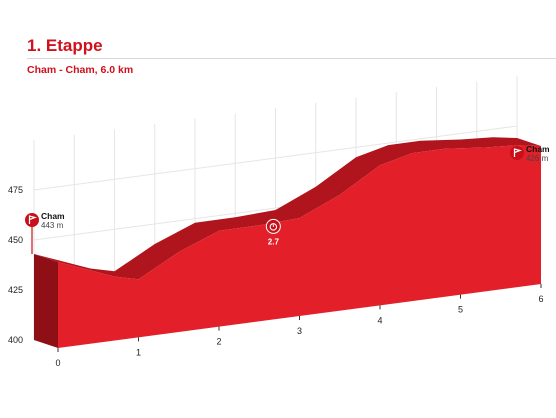  What do you see at coordinates (460, 310) in the screenshot?
I see `x-tick-label: 5` at bounding box center [460, 310].